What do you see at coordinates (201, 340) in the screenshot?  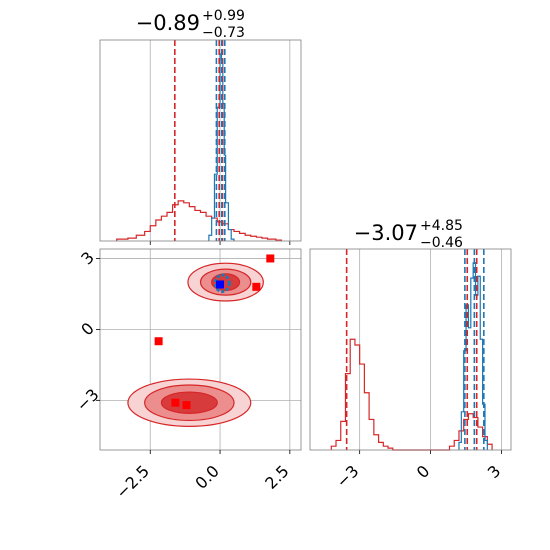 I see `panel-joint-marks` at bounding box center [201, 340].